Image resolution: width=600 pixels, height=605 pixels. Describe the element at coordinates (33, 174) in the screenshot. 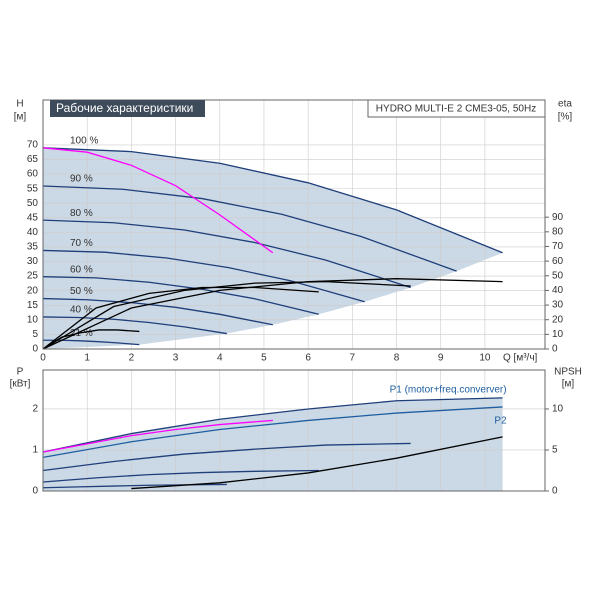

I see `y-tick-label: 60` at that location.